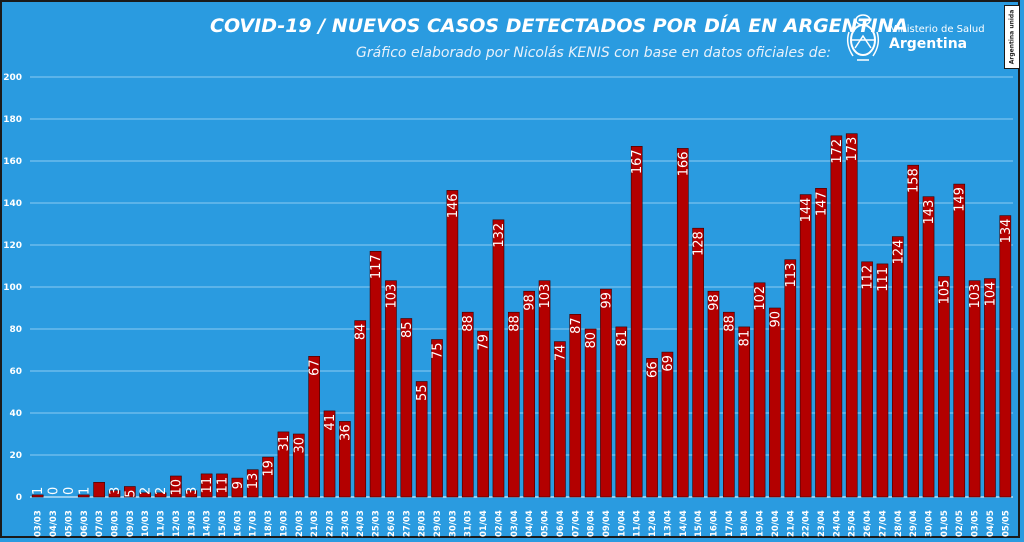 The width and height of the screenshot is (1024, 542). I want to click on y-tick-label: 20, so click(15, 456).